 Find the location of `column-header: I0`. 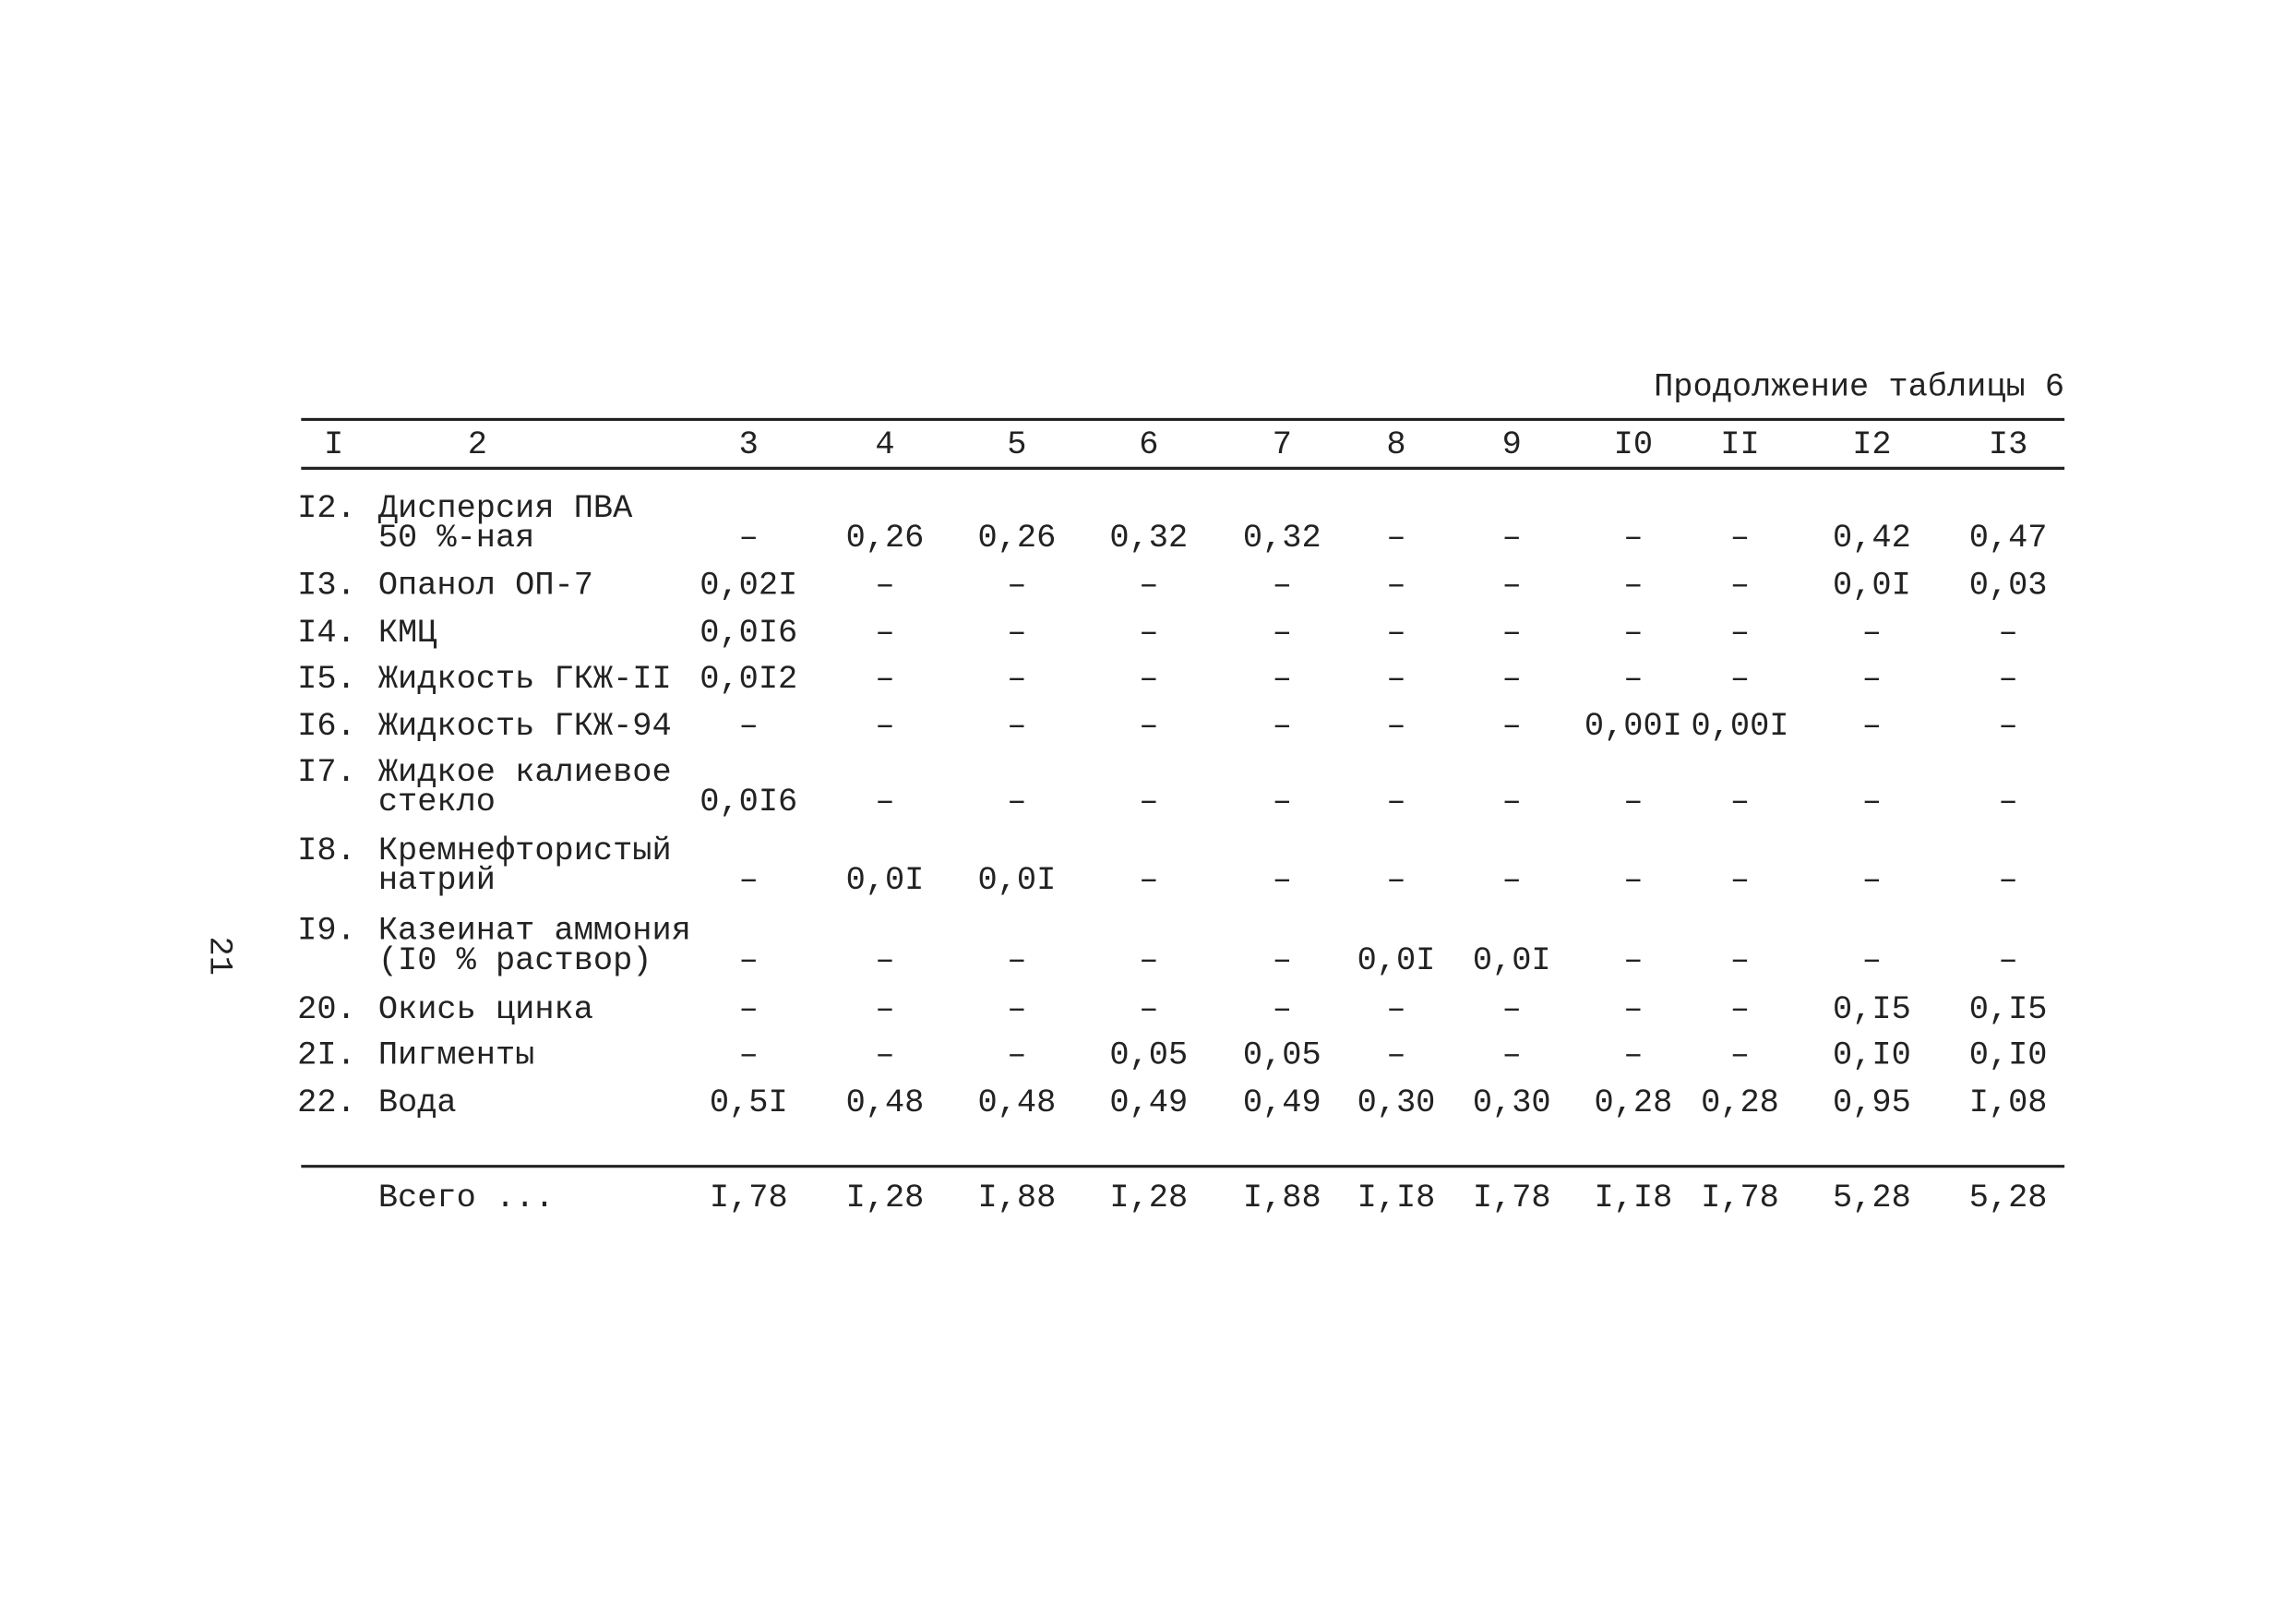

column-header: I0 is located at coordinates (1633, 444).